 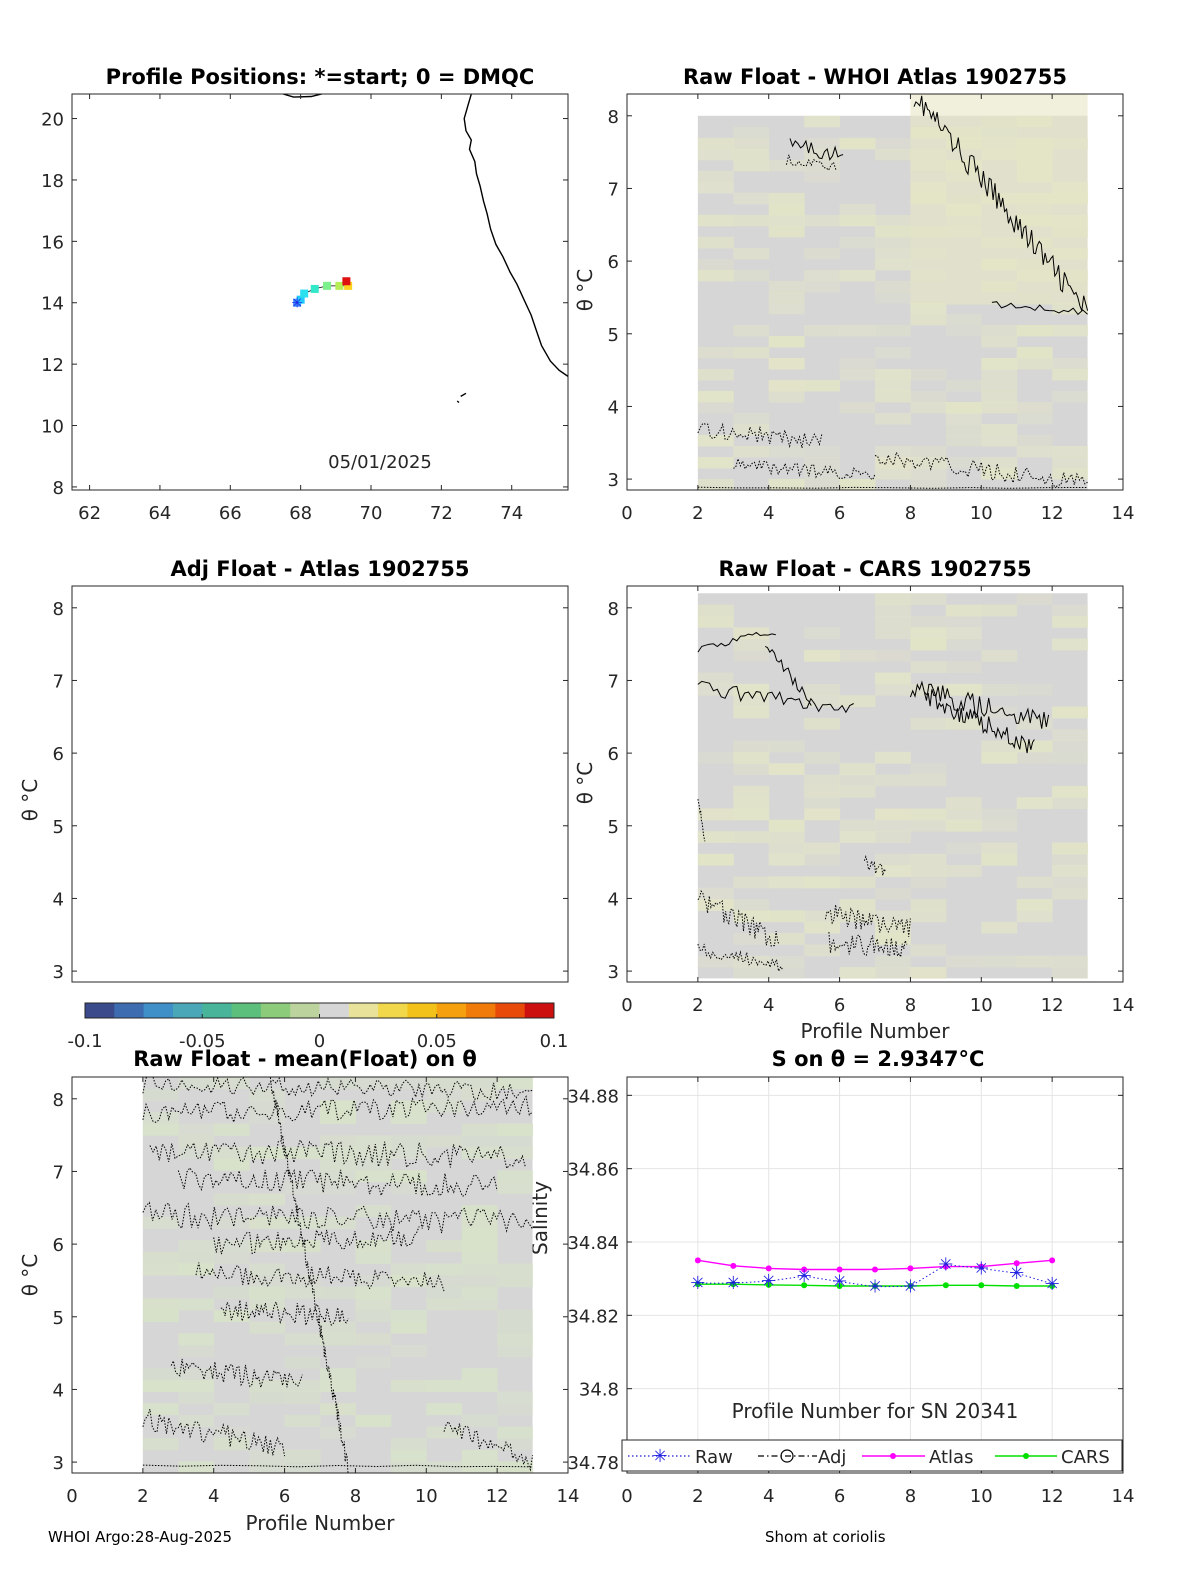 What do you see at coordinates (714, 1457) in the screenshot?
I see `legend-raw-label: Raw` at bounding box center [714, 1457].